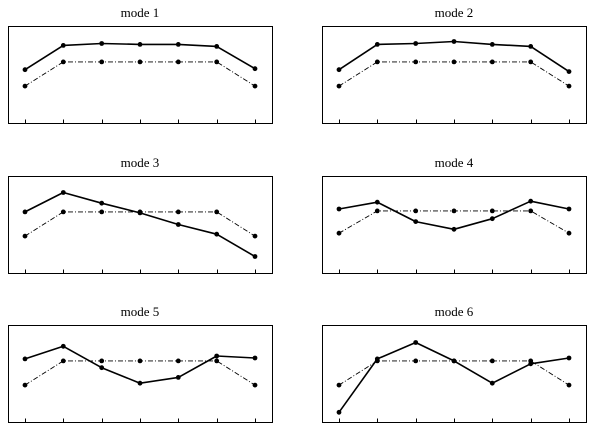  What do you see at coordinates (140, 311) in the screenshot?
I see `panel-title: mode 5` at bounding box center [140, 311].